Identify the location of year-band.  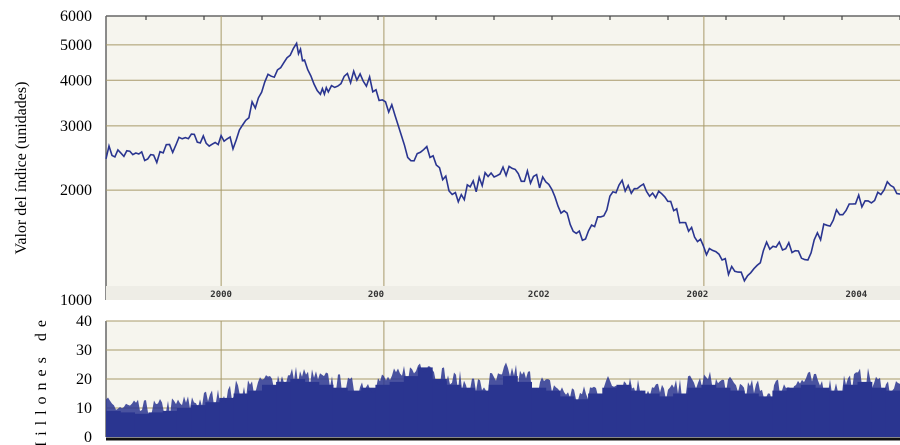
(503, 293).